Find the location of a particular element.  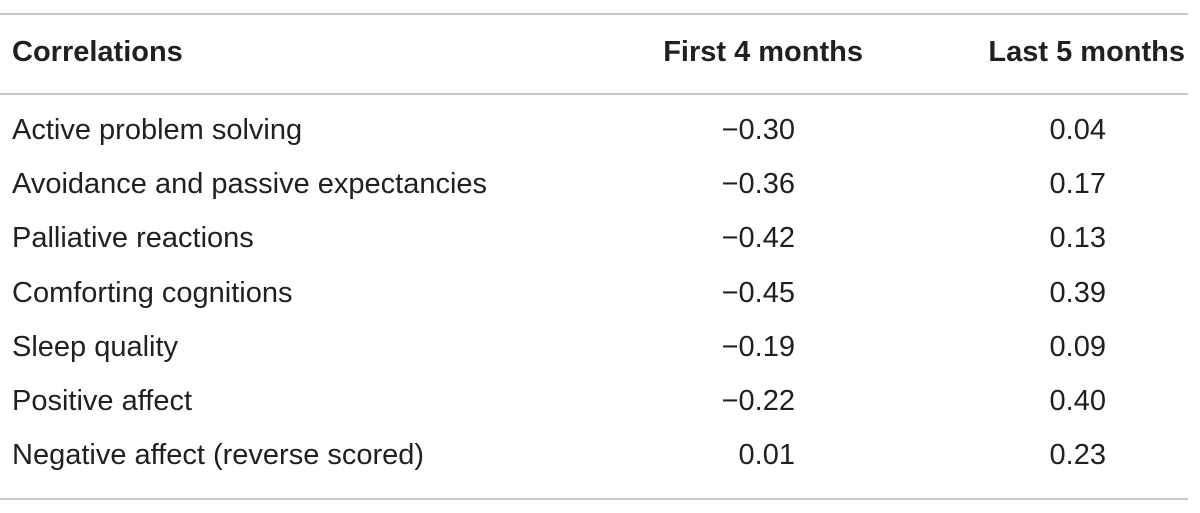

row-label: Negative affect (reverse scored) is located at coordinates (218, 455).